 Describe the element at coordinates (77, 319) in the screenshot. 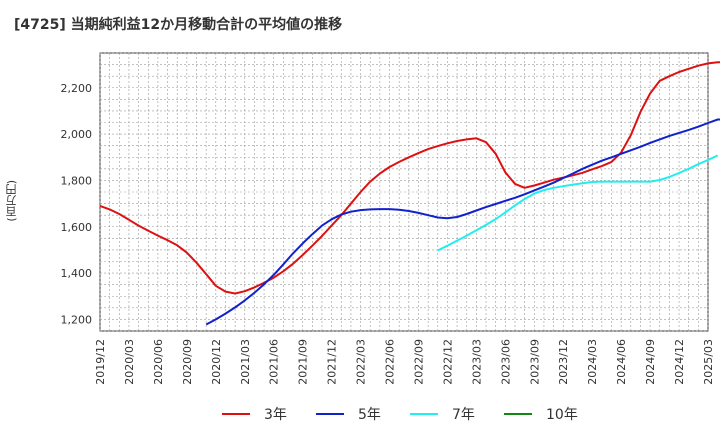

I see `y-tick-label: 1,200` at that location.